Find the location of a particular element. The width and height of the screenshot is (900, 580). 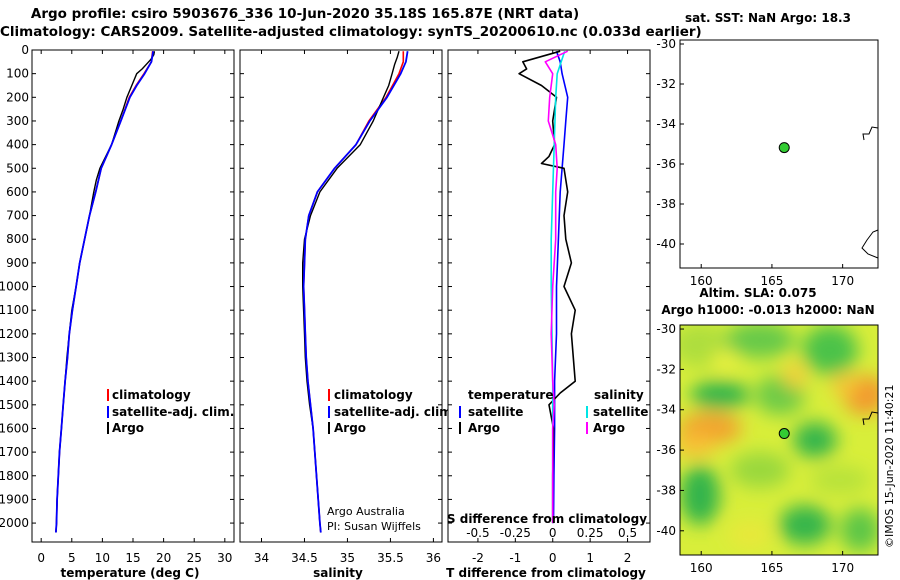

legend-label-s-satellite: satellite is located at coordinates (620, 412).